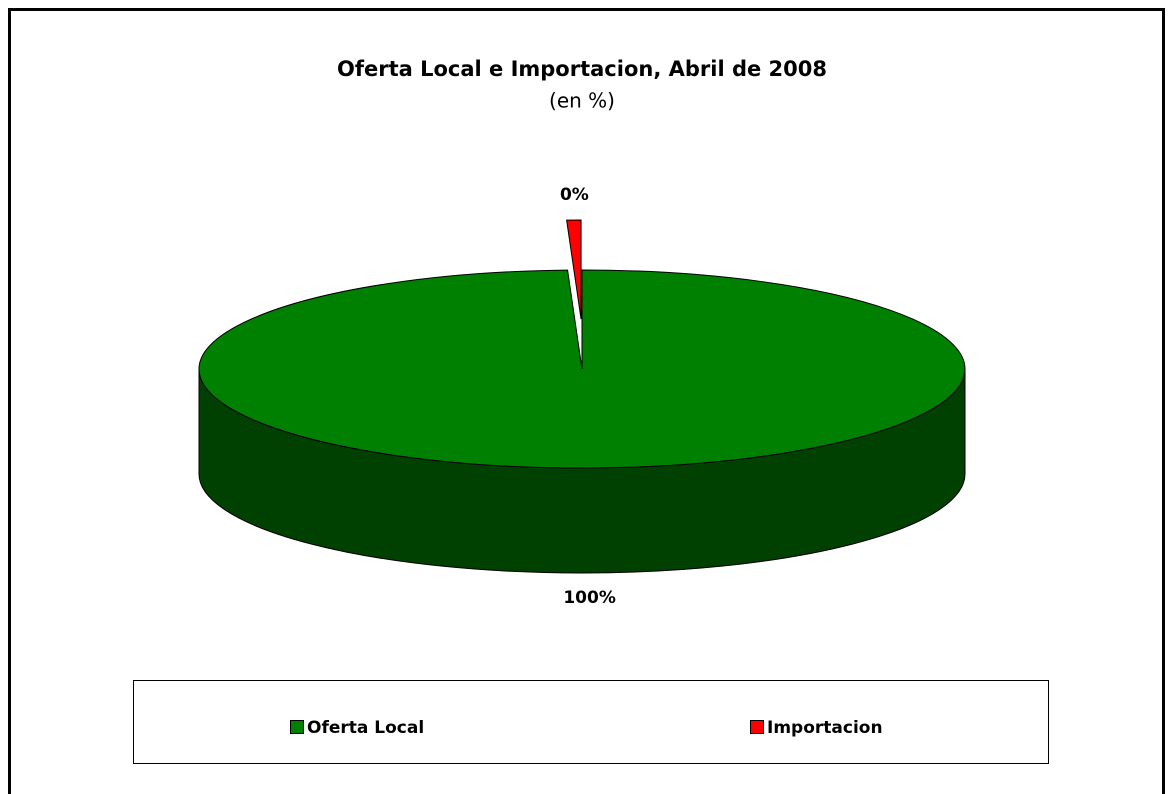 This screenshot has width=1168, height=794. Describe the element at coordinates (825, 728) in the screenshot. I see `legend-label: Importacion` at that location.